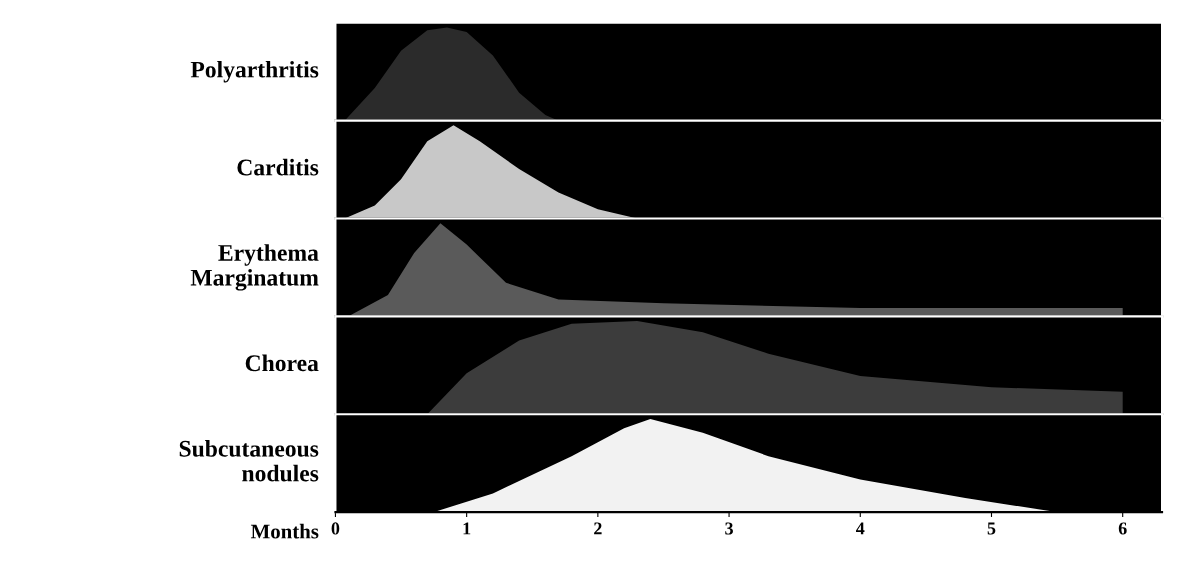 This screenshot has width=1198, height=569. Describe the element at coordinates (335, 528) in the screenshot. I see `x-tick-label: 0` at that location.